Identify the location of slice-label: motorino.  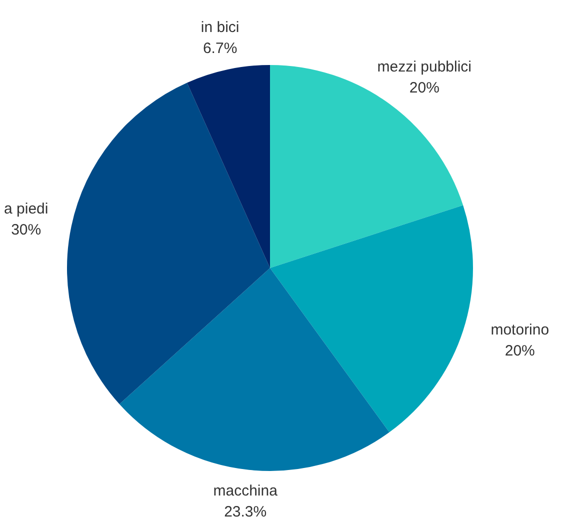
(520, 329).